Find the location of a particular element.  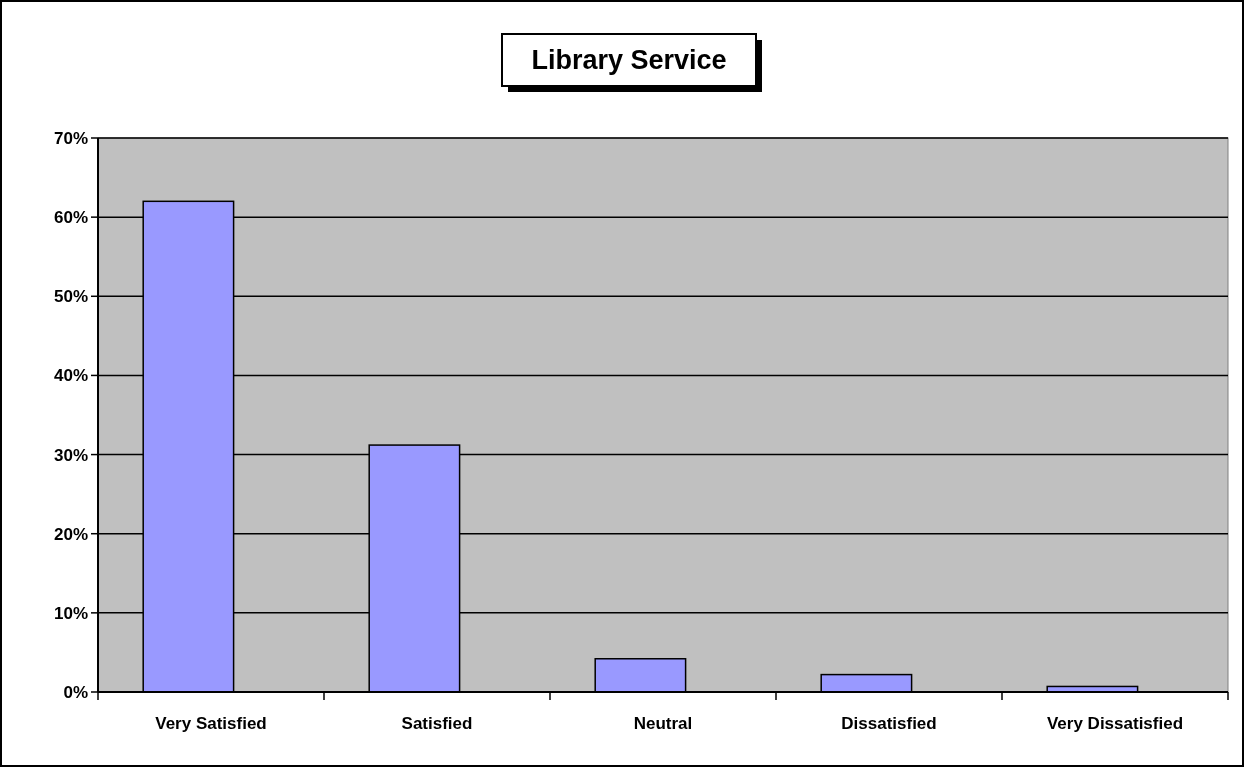

x-tick-label: Neutral is located at coordinates (663, 723).